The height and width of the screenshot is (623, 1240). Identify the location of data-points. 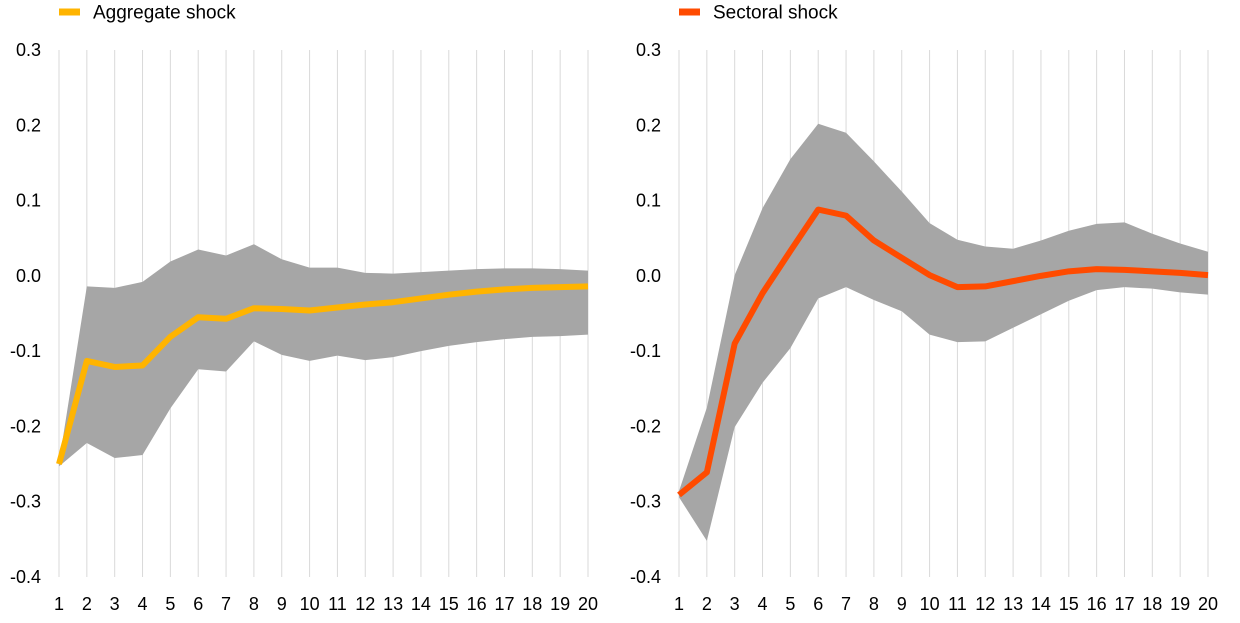
(323, 375).